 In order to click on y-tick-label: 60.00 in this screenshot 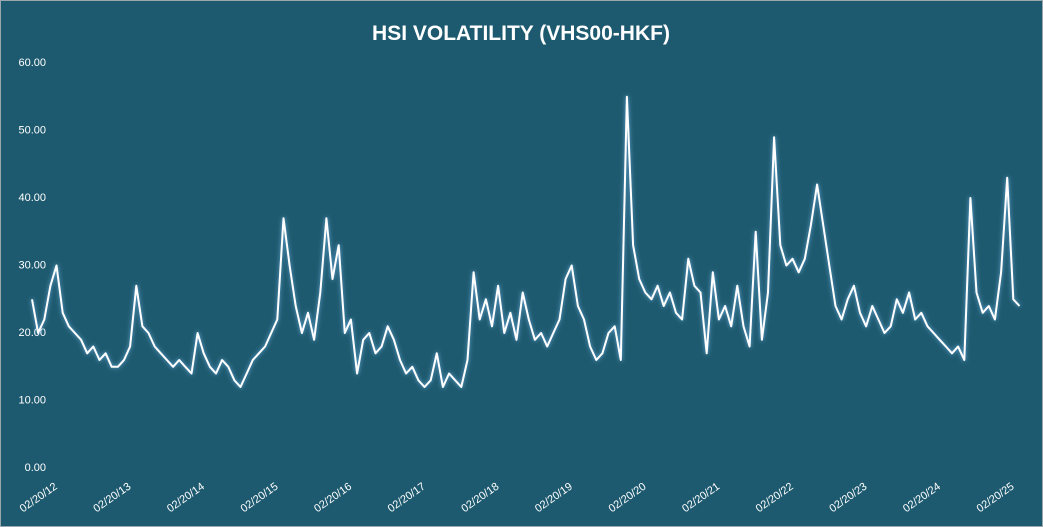, I will do `click(32, 63)`.